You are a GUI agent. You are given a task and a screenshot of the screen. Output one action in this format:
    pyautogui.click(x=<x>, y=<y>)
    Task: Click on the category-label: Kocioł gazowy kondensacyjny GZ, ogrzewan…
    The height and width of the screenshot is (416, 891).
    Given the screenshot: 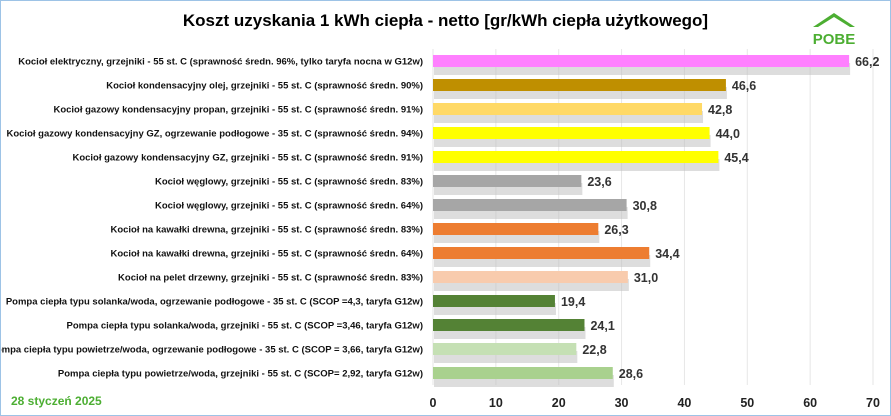 What is the action you would take?
    pyautogui.click(x=214, y=134)
    